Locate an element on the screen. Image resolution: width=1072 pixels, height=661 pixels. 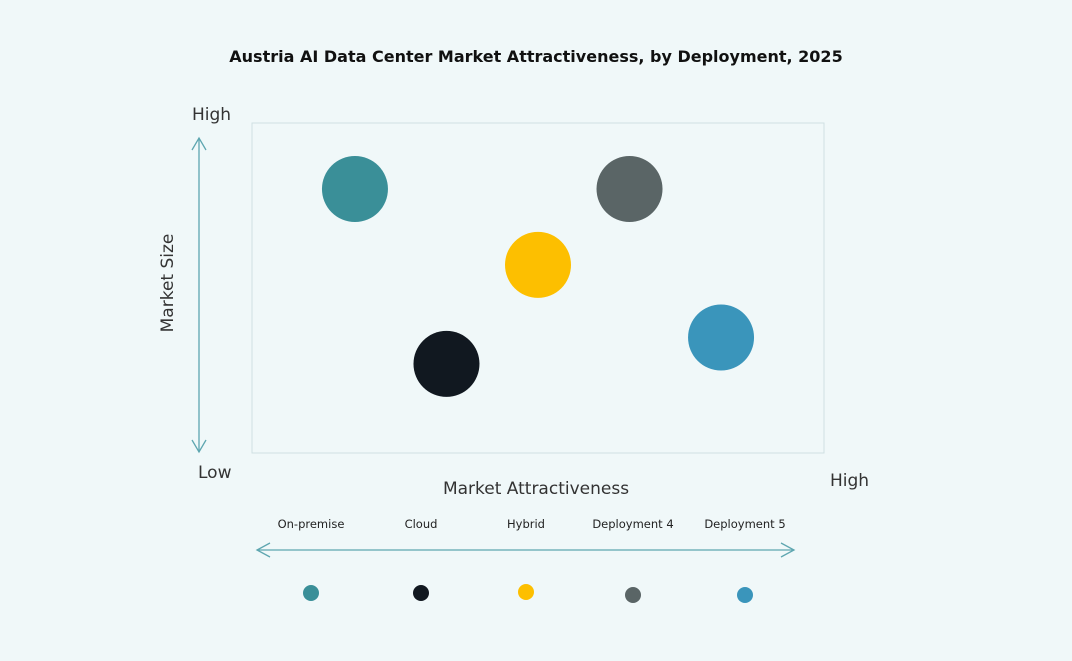
x-axis-label: Market Attractiveness is located at coordinates (536, 489).